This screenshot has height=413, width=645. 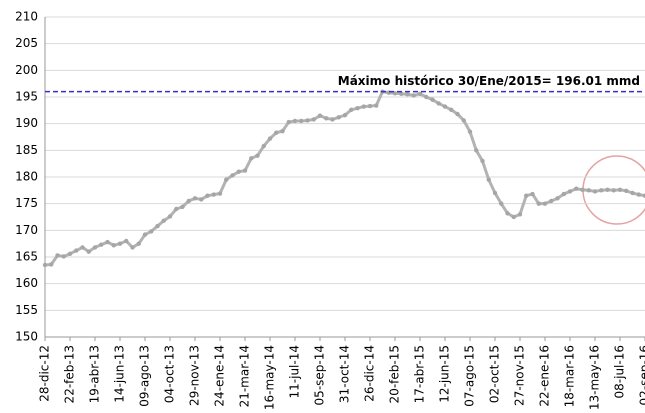 What do you see at coordinates (395, 374) in the screenshot?
I see `x-tick-label: 20-feb-15` at bounding box center [395, 374].